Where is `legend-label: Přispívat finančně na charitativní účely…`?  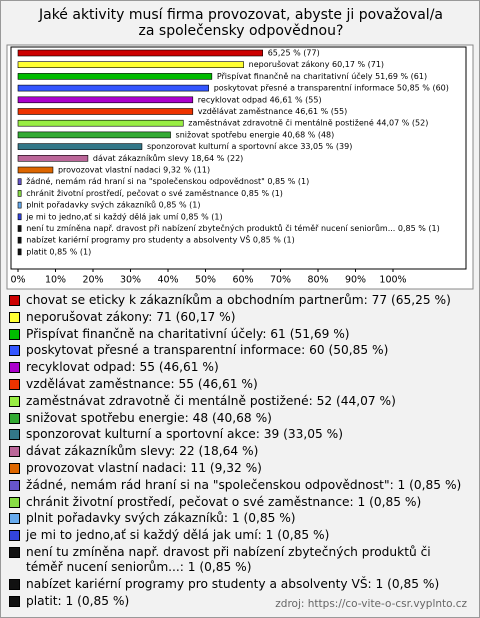 legend-label: Přispívat finančně na charitativní účely… is located at coordinates (188, 333).